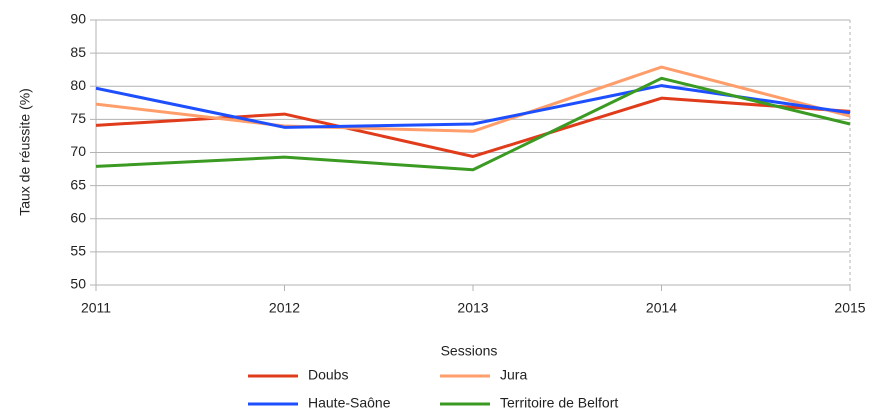 The width and height of the screenshot is (876, 412). Describe the element at coordinates (78, 85) in the screenshot. I see `y-tick-label: 80` at that location.